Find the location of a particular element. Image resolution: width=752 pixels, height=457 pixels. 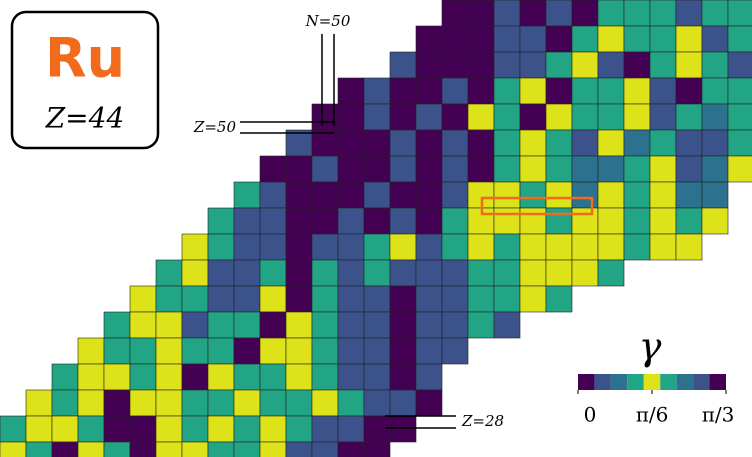

colorbar-label: γ is located at coordinates (650, 347).